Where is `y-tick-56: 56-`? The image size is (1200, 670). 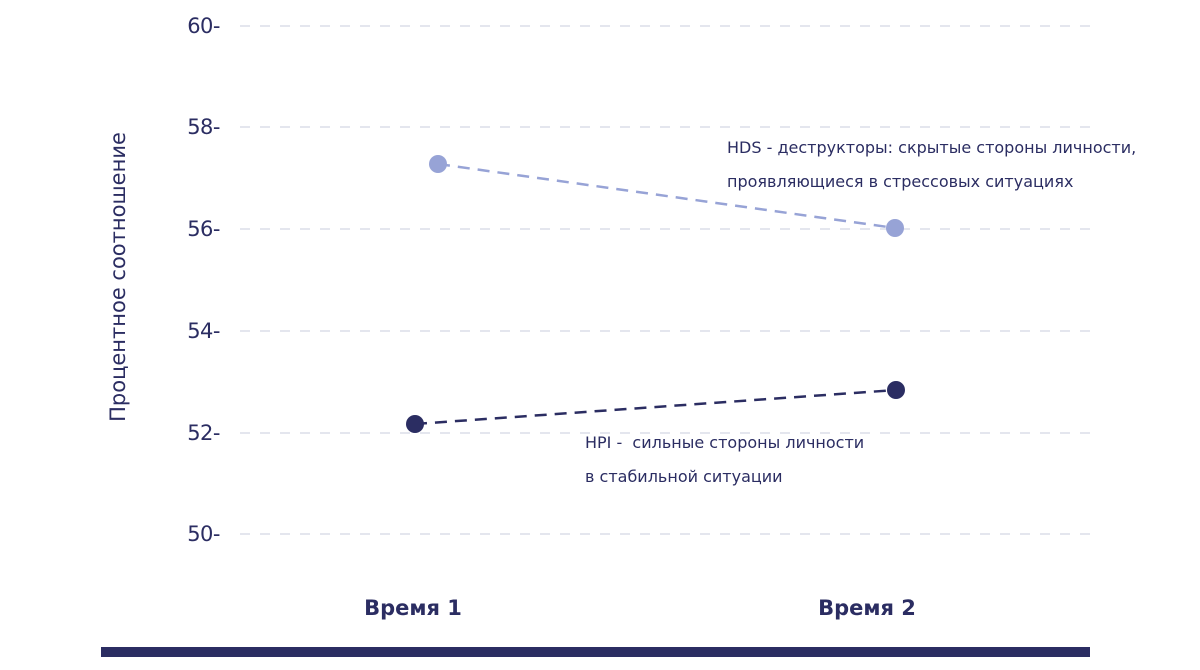
y-tick-56: 56- is located at coordinates (203, 229).